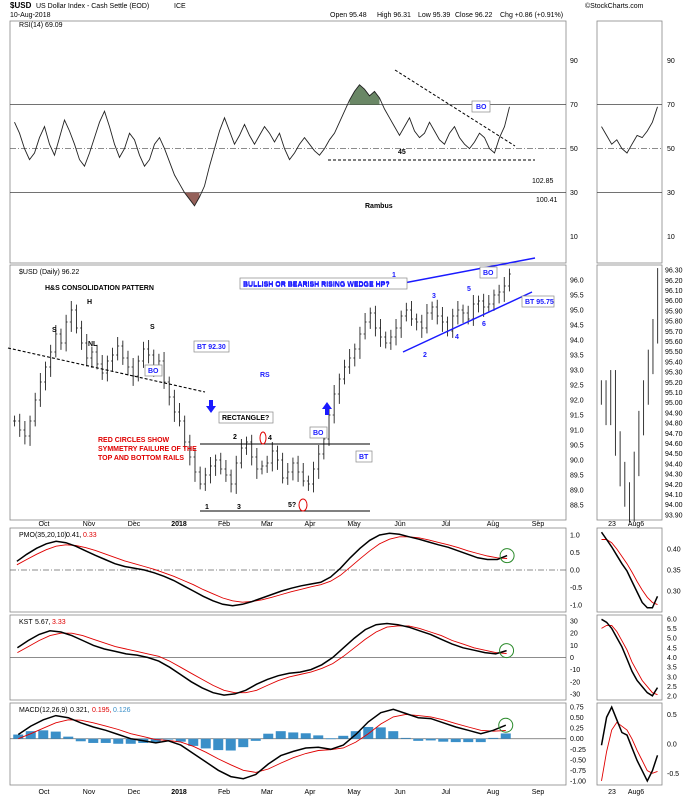 This screenshot has width=696, height=800. Describe the element at coordinates (636, 524) in the screenshot. I see `x-inset-tick-Aug6: Aug6` at that location.